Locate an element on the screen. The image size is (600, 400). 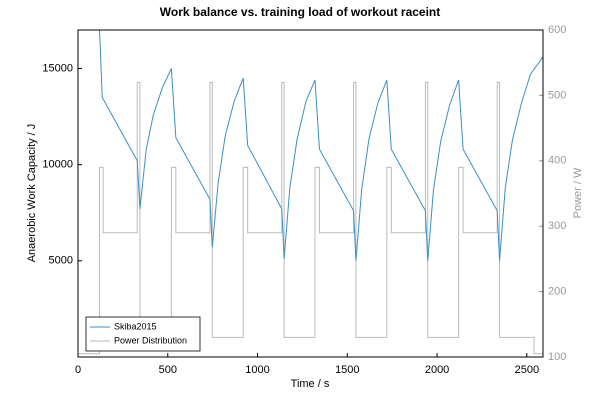
y2-tick-label: 100 is located at coordinates (557, 357).